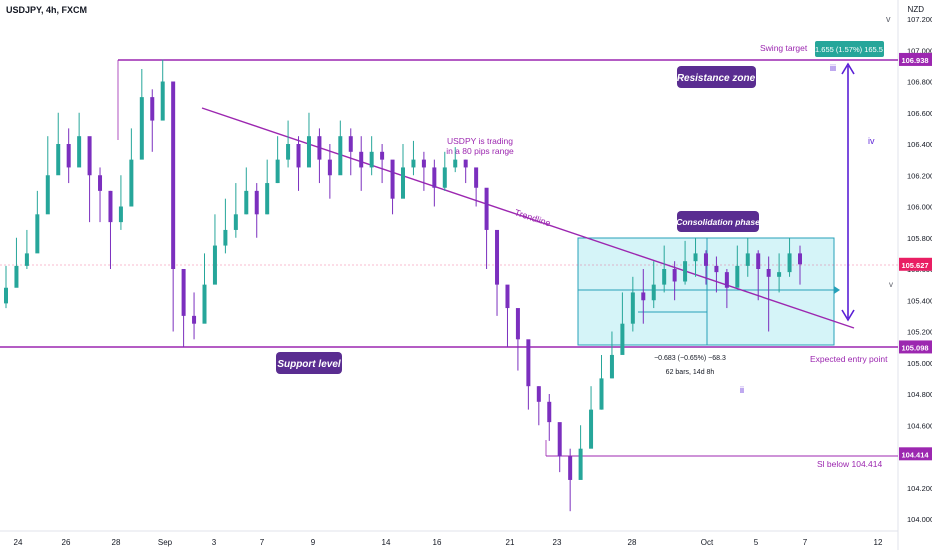 This screenshot has width=932, height=550. Describe the element at coordinates (919, 238) in the screenshot. I see `price-tick-label: 105.800` at that location.